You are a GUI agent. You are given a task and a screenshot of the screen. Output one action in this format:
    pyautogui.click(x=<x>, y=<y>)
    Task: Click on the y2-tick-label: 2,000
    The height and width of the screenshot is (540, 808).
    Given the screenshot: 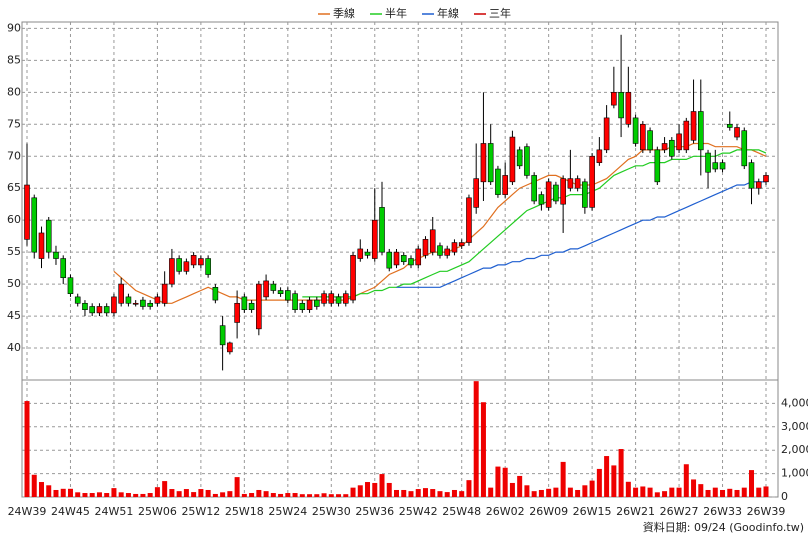 What is the action you would take?
    pyautogui.click(x=794, y=449)
    